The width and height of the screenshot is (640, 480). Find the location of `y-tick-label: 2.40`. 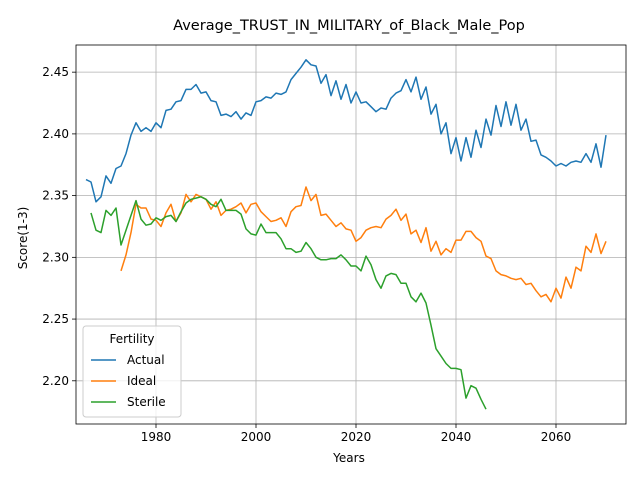

y-tick-label: 2.40 is located at coordinates (55, 134).